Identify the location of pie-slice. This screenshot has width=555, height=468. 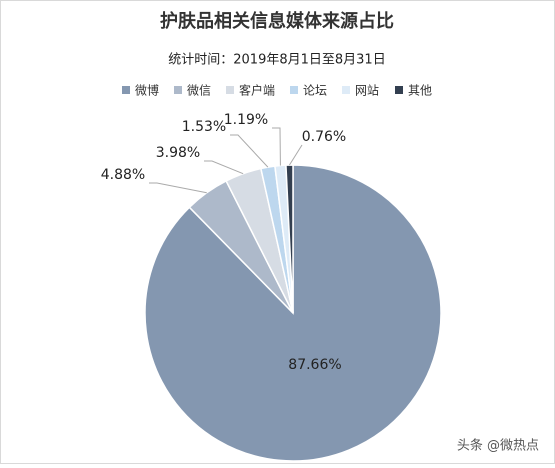
(289, 239).